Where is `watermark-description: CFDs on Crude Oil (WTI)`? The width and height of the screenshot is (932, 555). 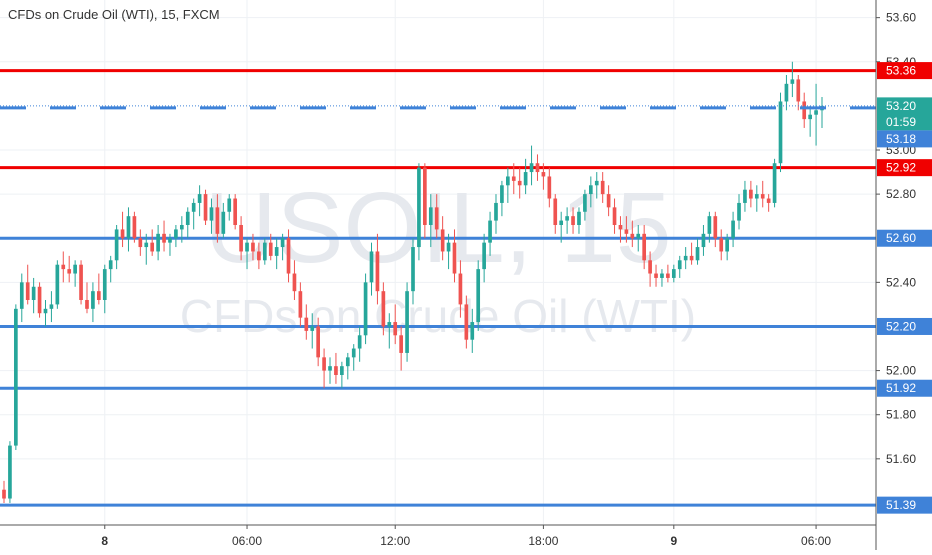 watermark-description: CFDs on Crude Oil (WTI) is located at coordinates (438, 316).